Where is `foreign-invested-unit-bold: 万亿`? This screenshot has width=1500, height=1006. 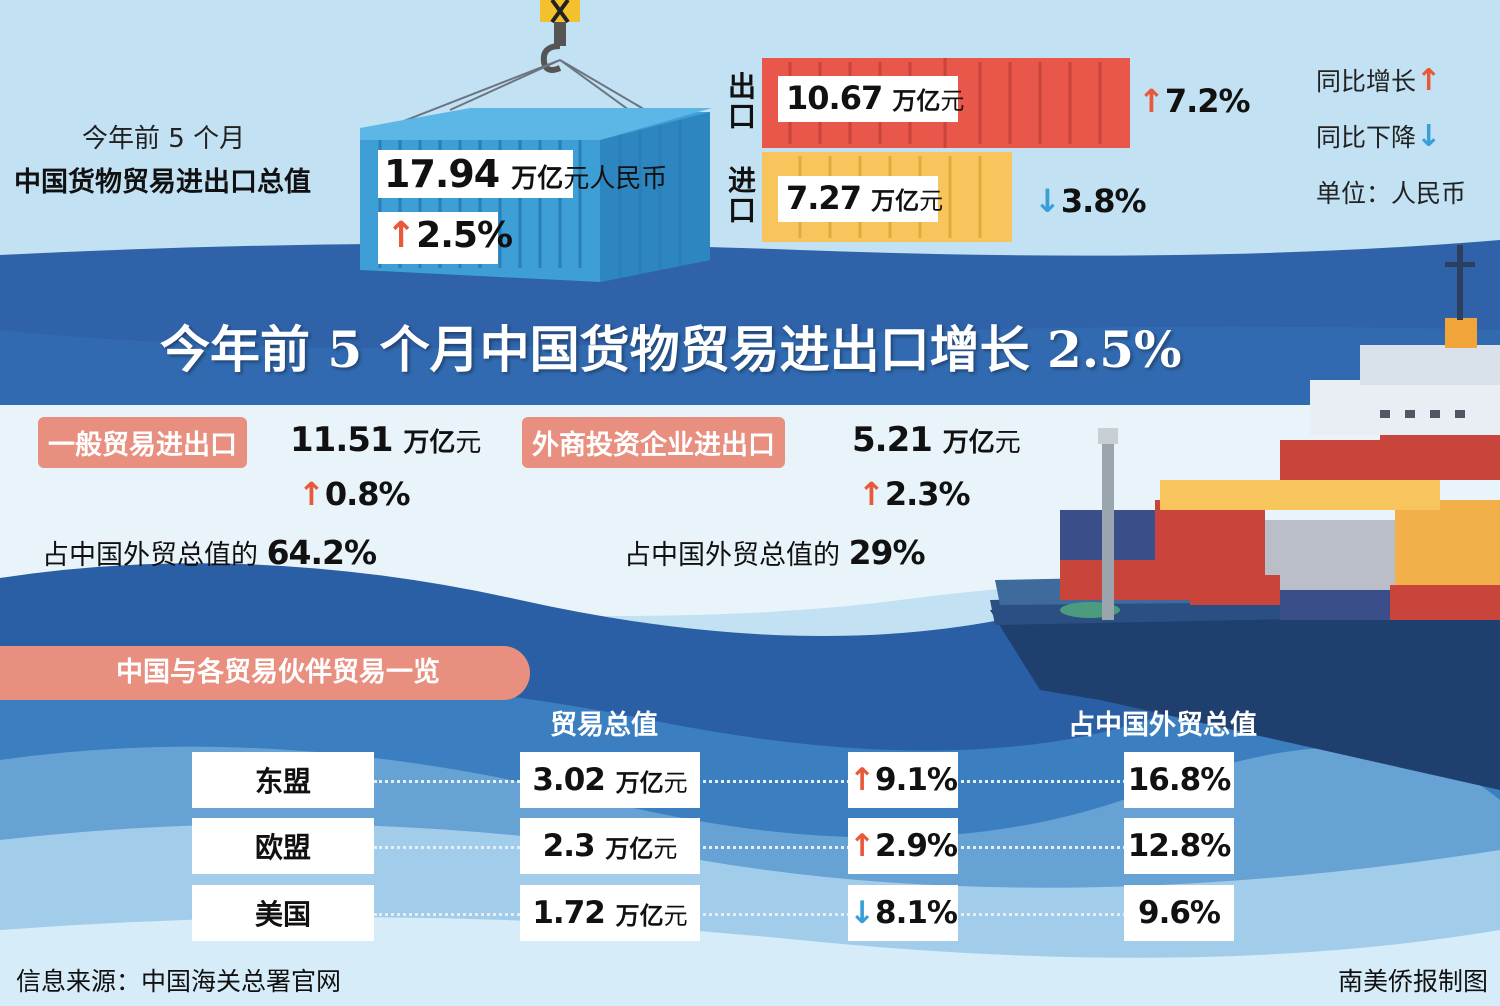 foreign-invested-unit-bold: 万亿 is located at coordinates (968, 443).